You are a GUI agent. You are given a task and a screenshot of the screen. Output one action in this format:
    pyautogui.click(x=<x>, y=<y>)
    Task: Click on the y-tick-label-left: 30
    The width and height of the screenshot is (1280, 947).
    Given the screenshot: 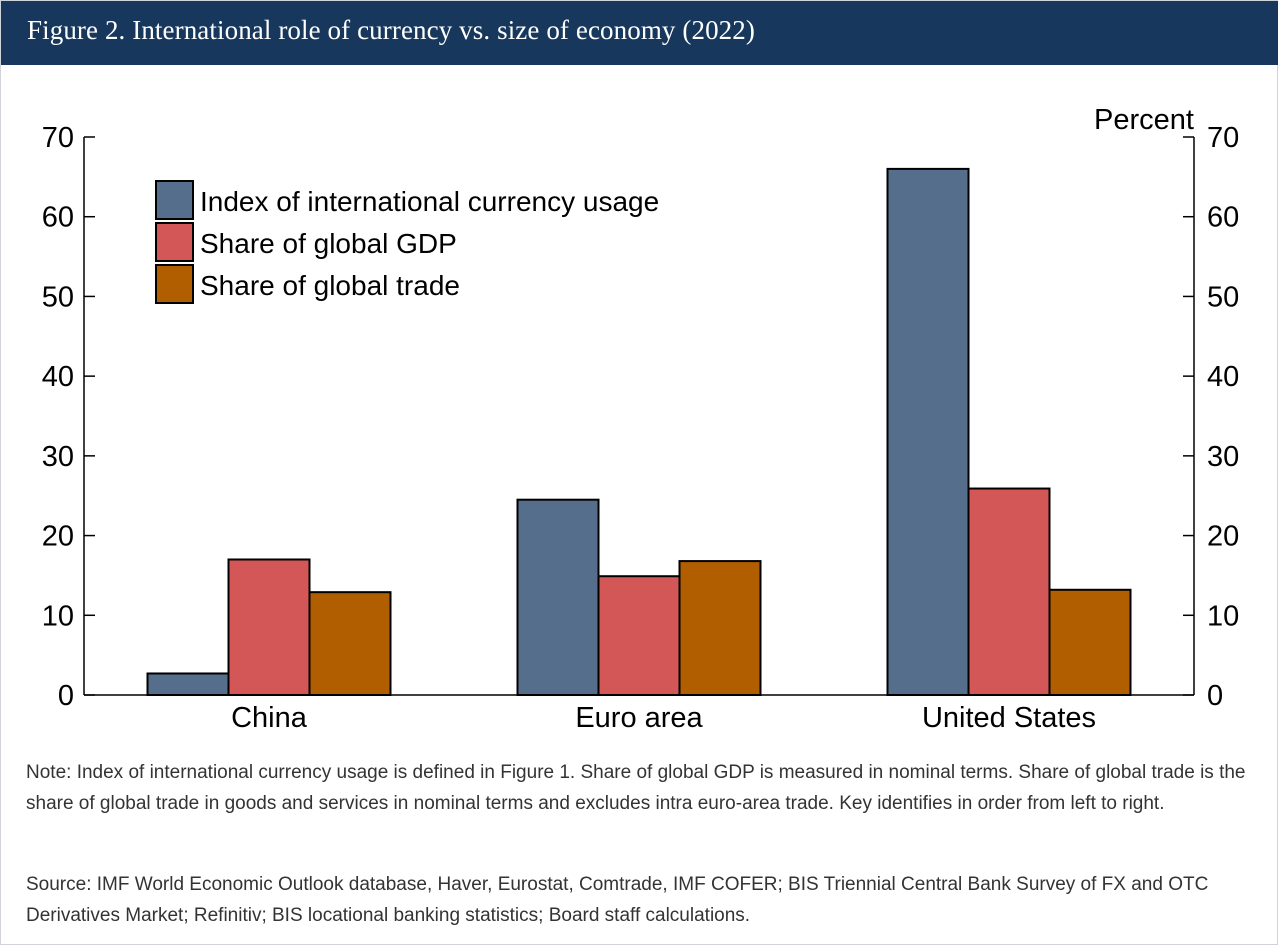 What is the action you would take?
    pyautogui.click(x=58, y=457)
    